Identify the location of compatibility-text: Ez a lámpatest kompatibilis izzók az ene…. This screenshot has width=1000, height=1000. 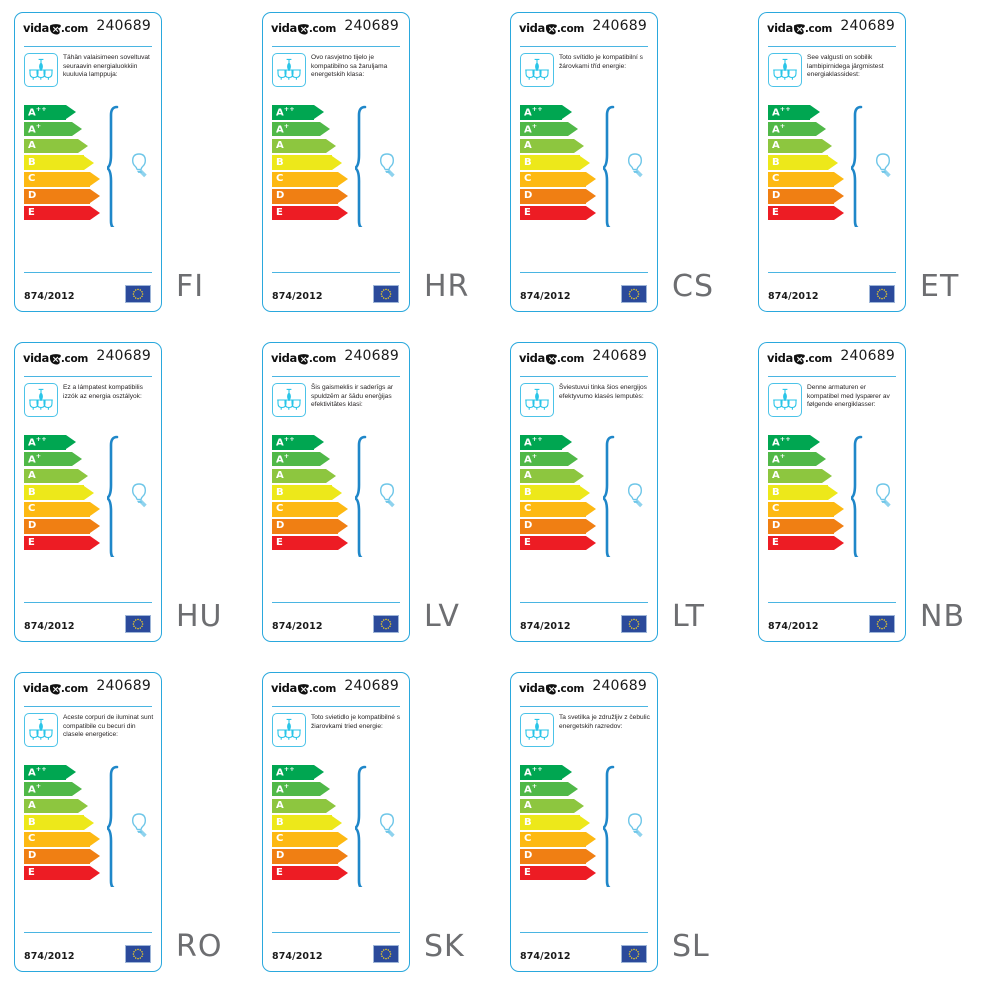
(103, 392).